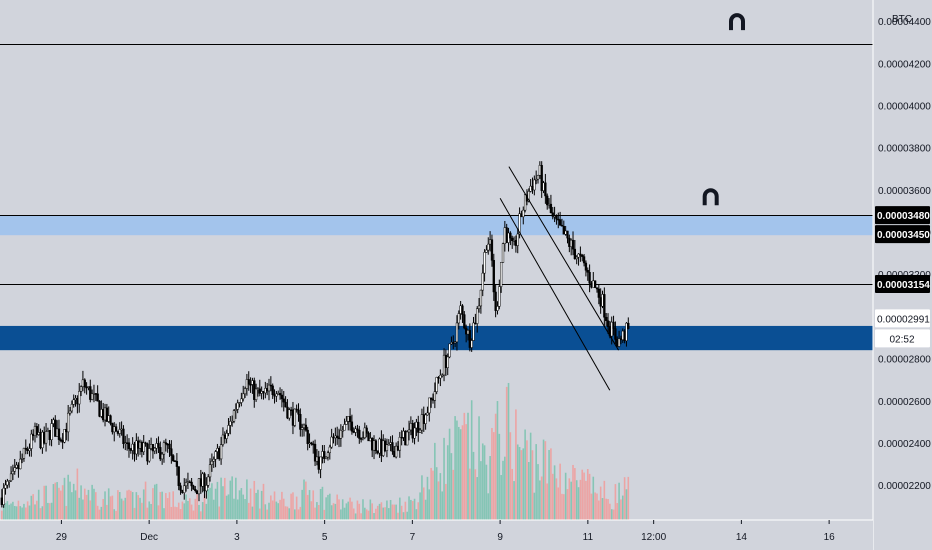  Describe the element at coordinates (653, 537) in the screenshot. I see `time-tick-label: 12:00` at that location.